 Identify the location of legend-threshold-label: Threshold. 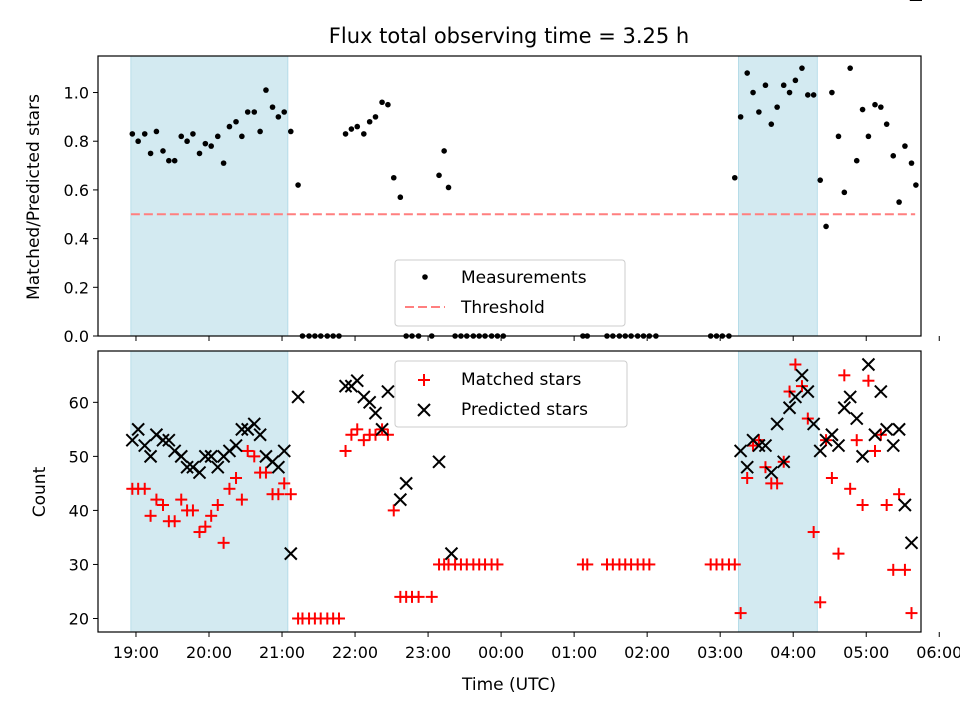
(502, 308).